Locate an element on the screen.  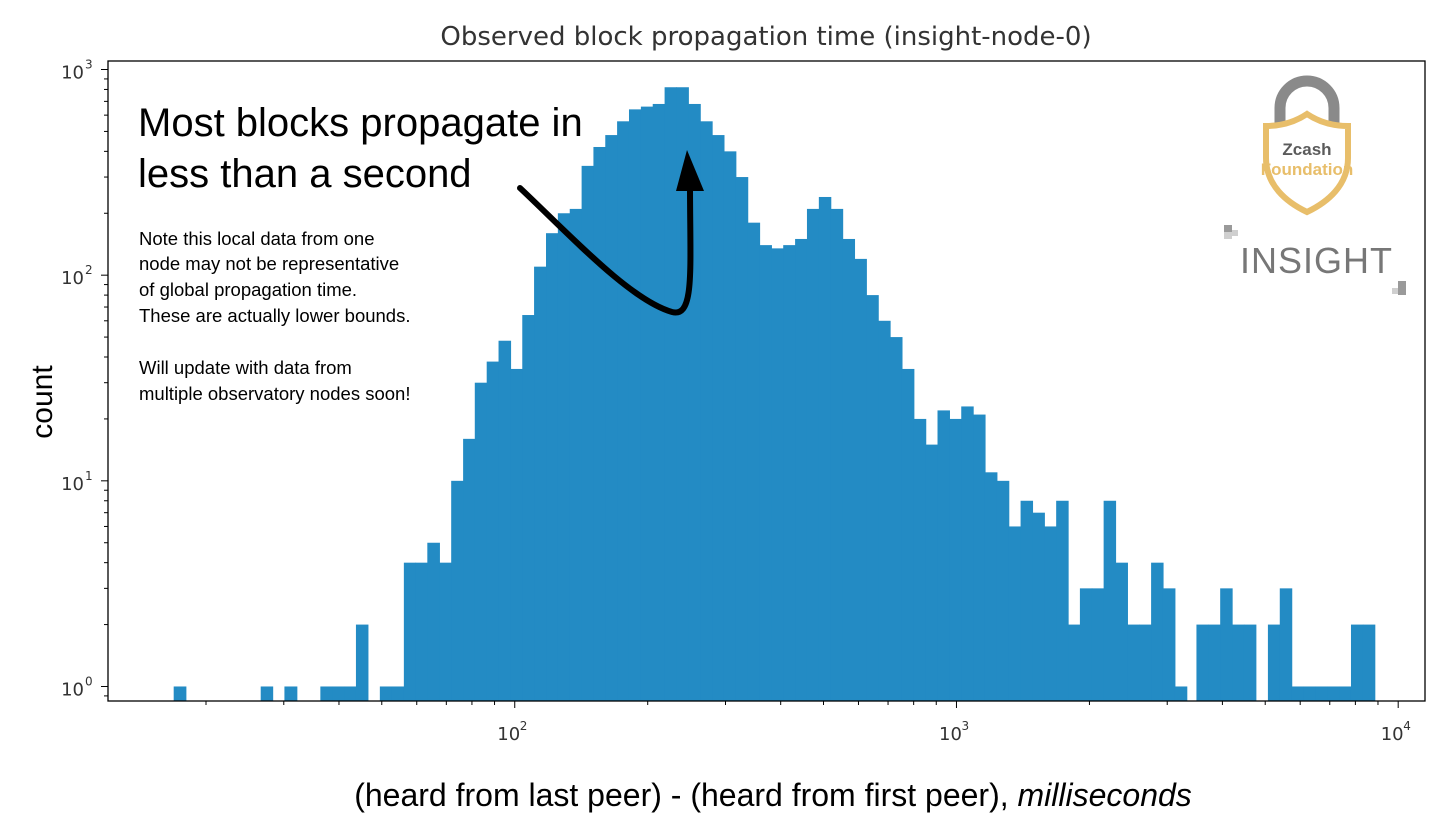
arrow-head is located at coordinates (690, 170).